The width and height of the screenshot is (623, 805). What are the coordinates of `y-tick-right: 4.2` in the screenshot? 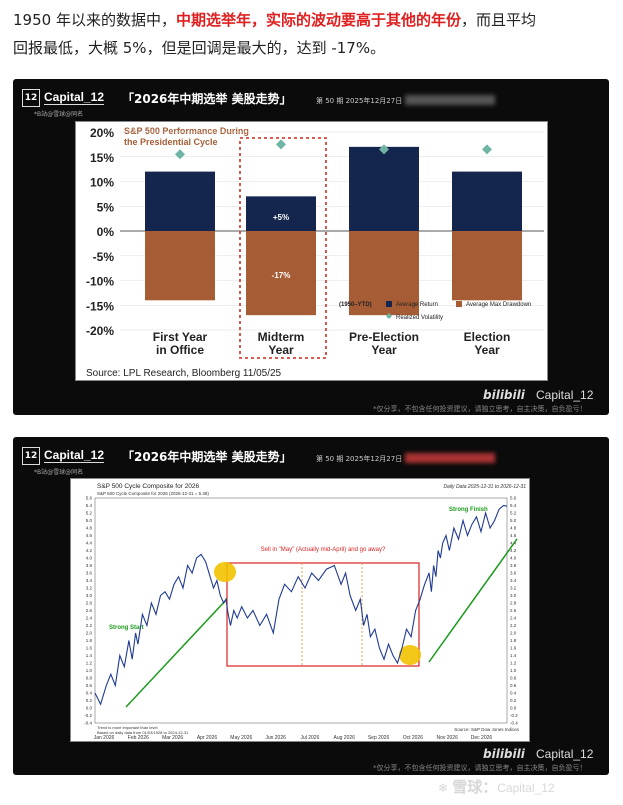 It's located at (513, 550).